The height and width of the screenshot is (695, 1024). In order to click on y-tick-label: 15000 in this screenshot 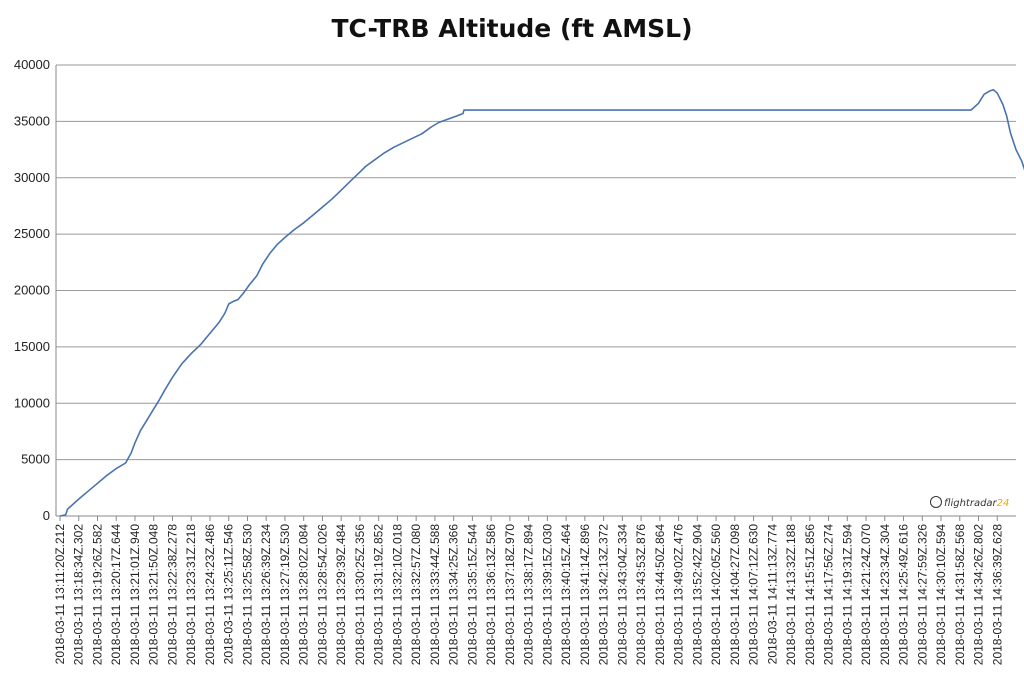, I will do `click(32, 346)`.